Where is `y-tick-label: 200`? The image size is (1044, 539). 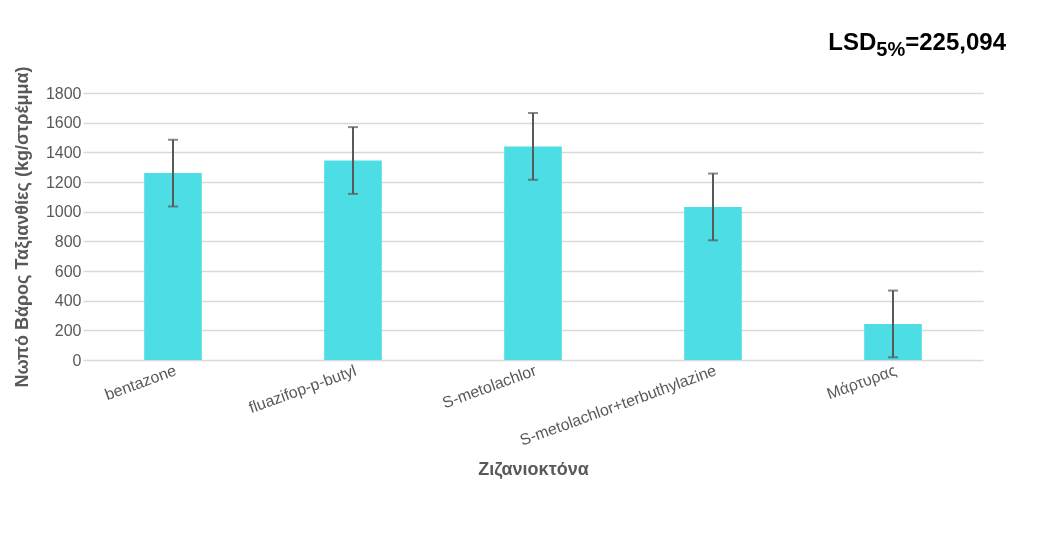
y-tick-label: 200 is located at coordinates (68, 330).